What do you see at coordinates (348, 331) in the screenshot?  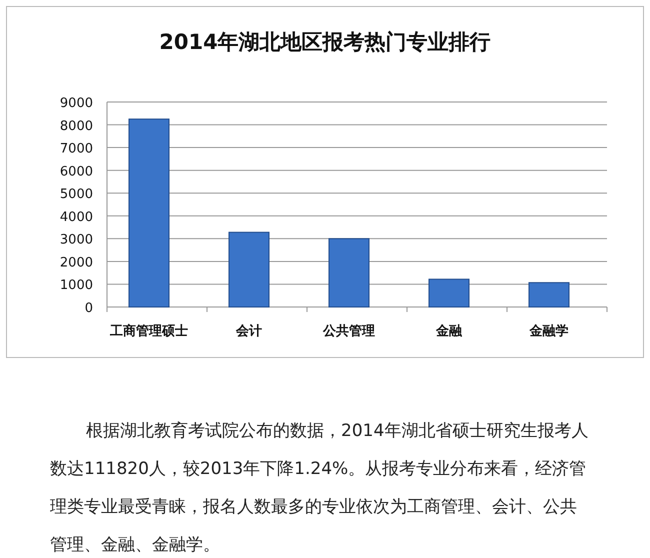 I see `x-tick-label: 公共管理` at bounding box center [348, 331].